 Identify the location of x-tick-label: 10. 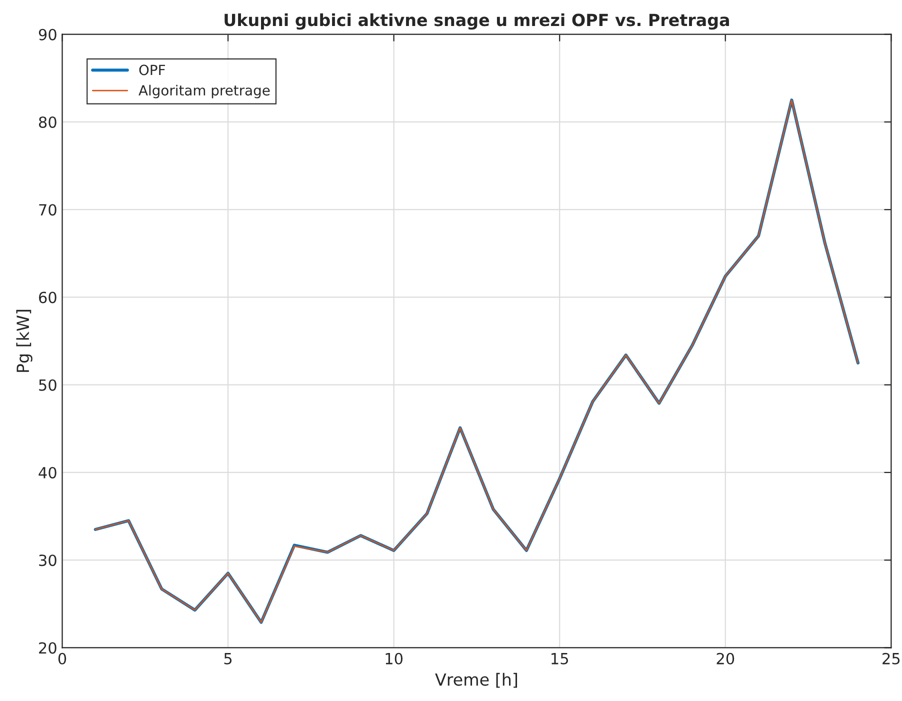
(394, 658).